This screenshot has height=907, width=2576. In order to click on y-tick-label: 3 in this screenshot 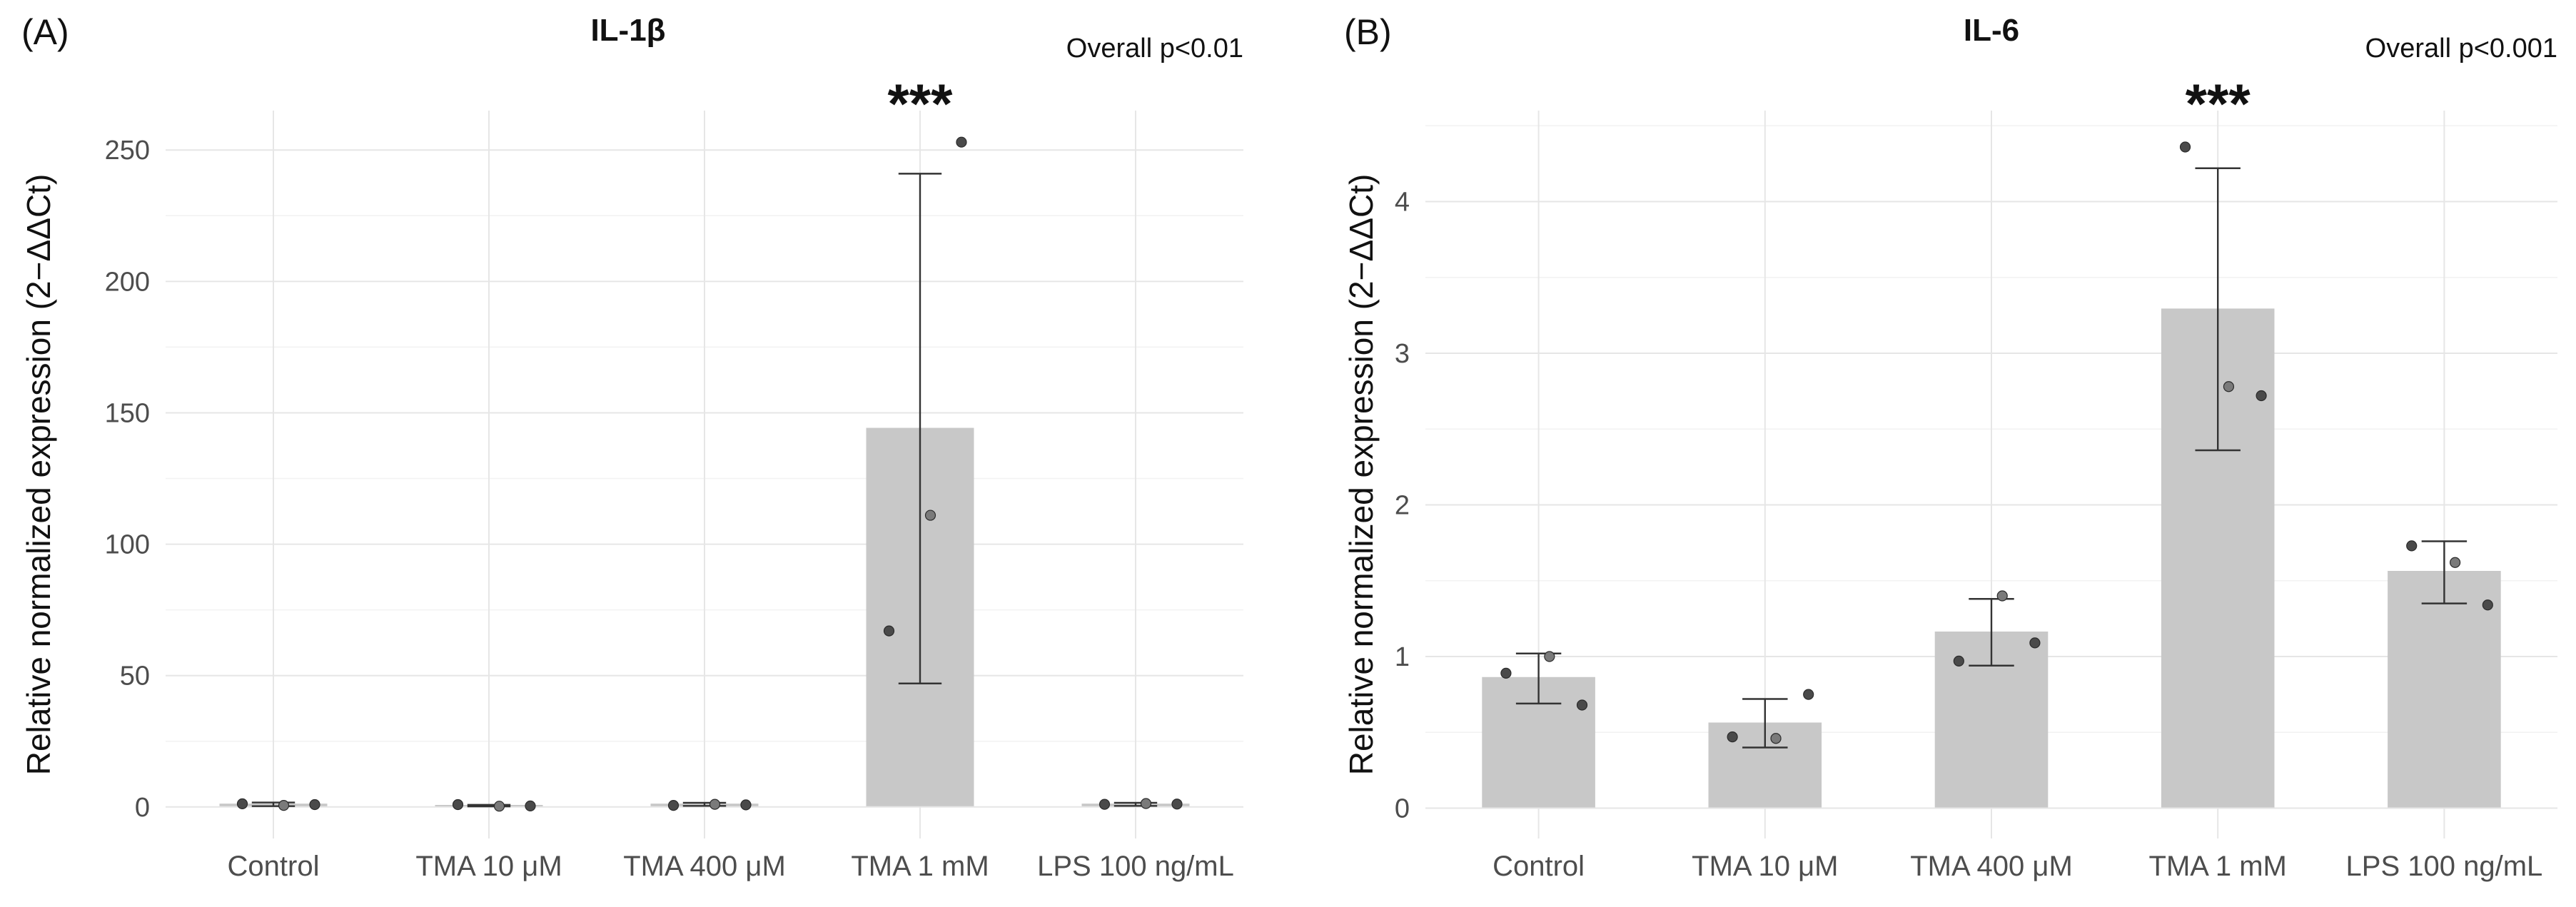, I will do `click(1402, 354)`.